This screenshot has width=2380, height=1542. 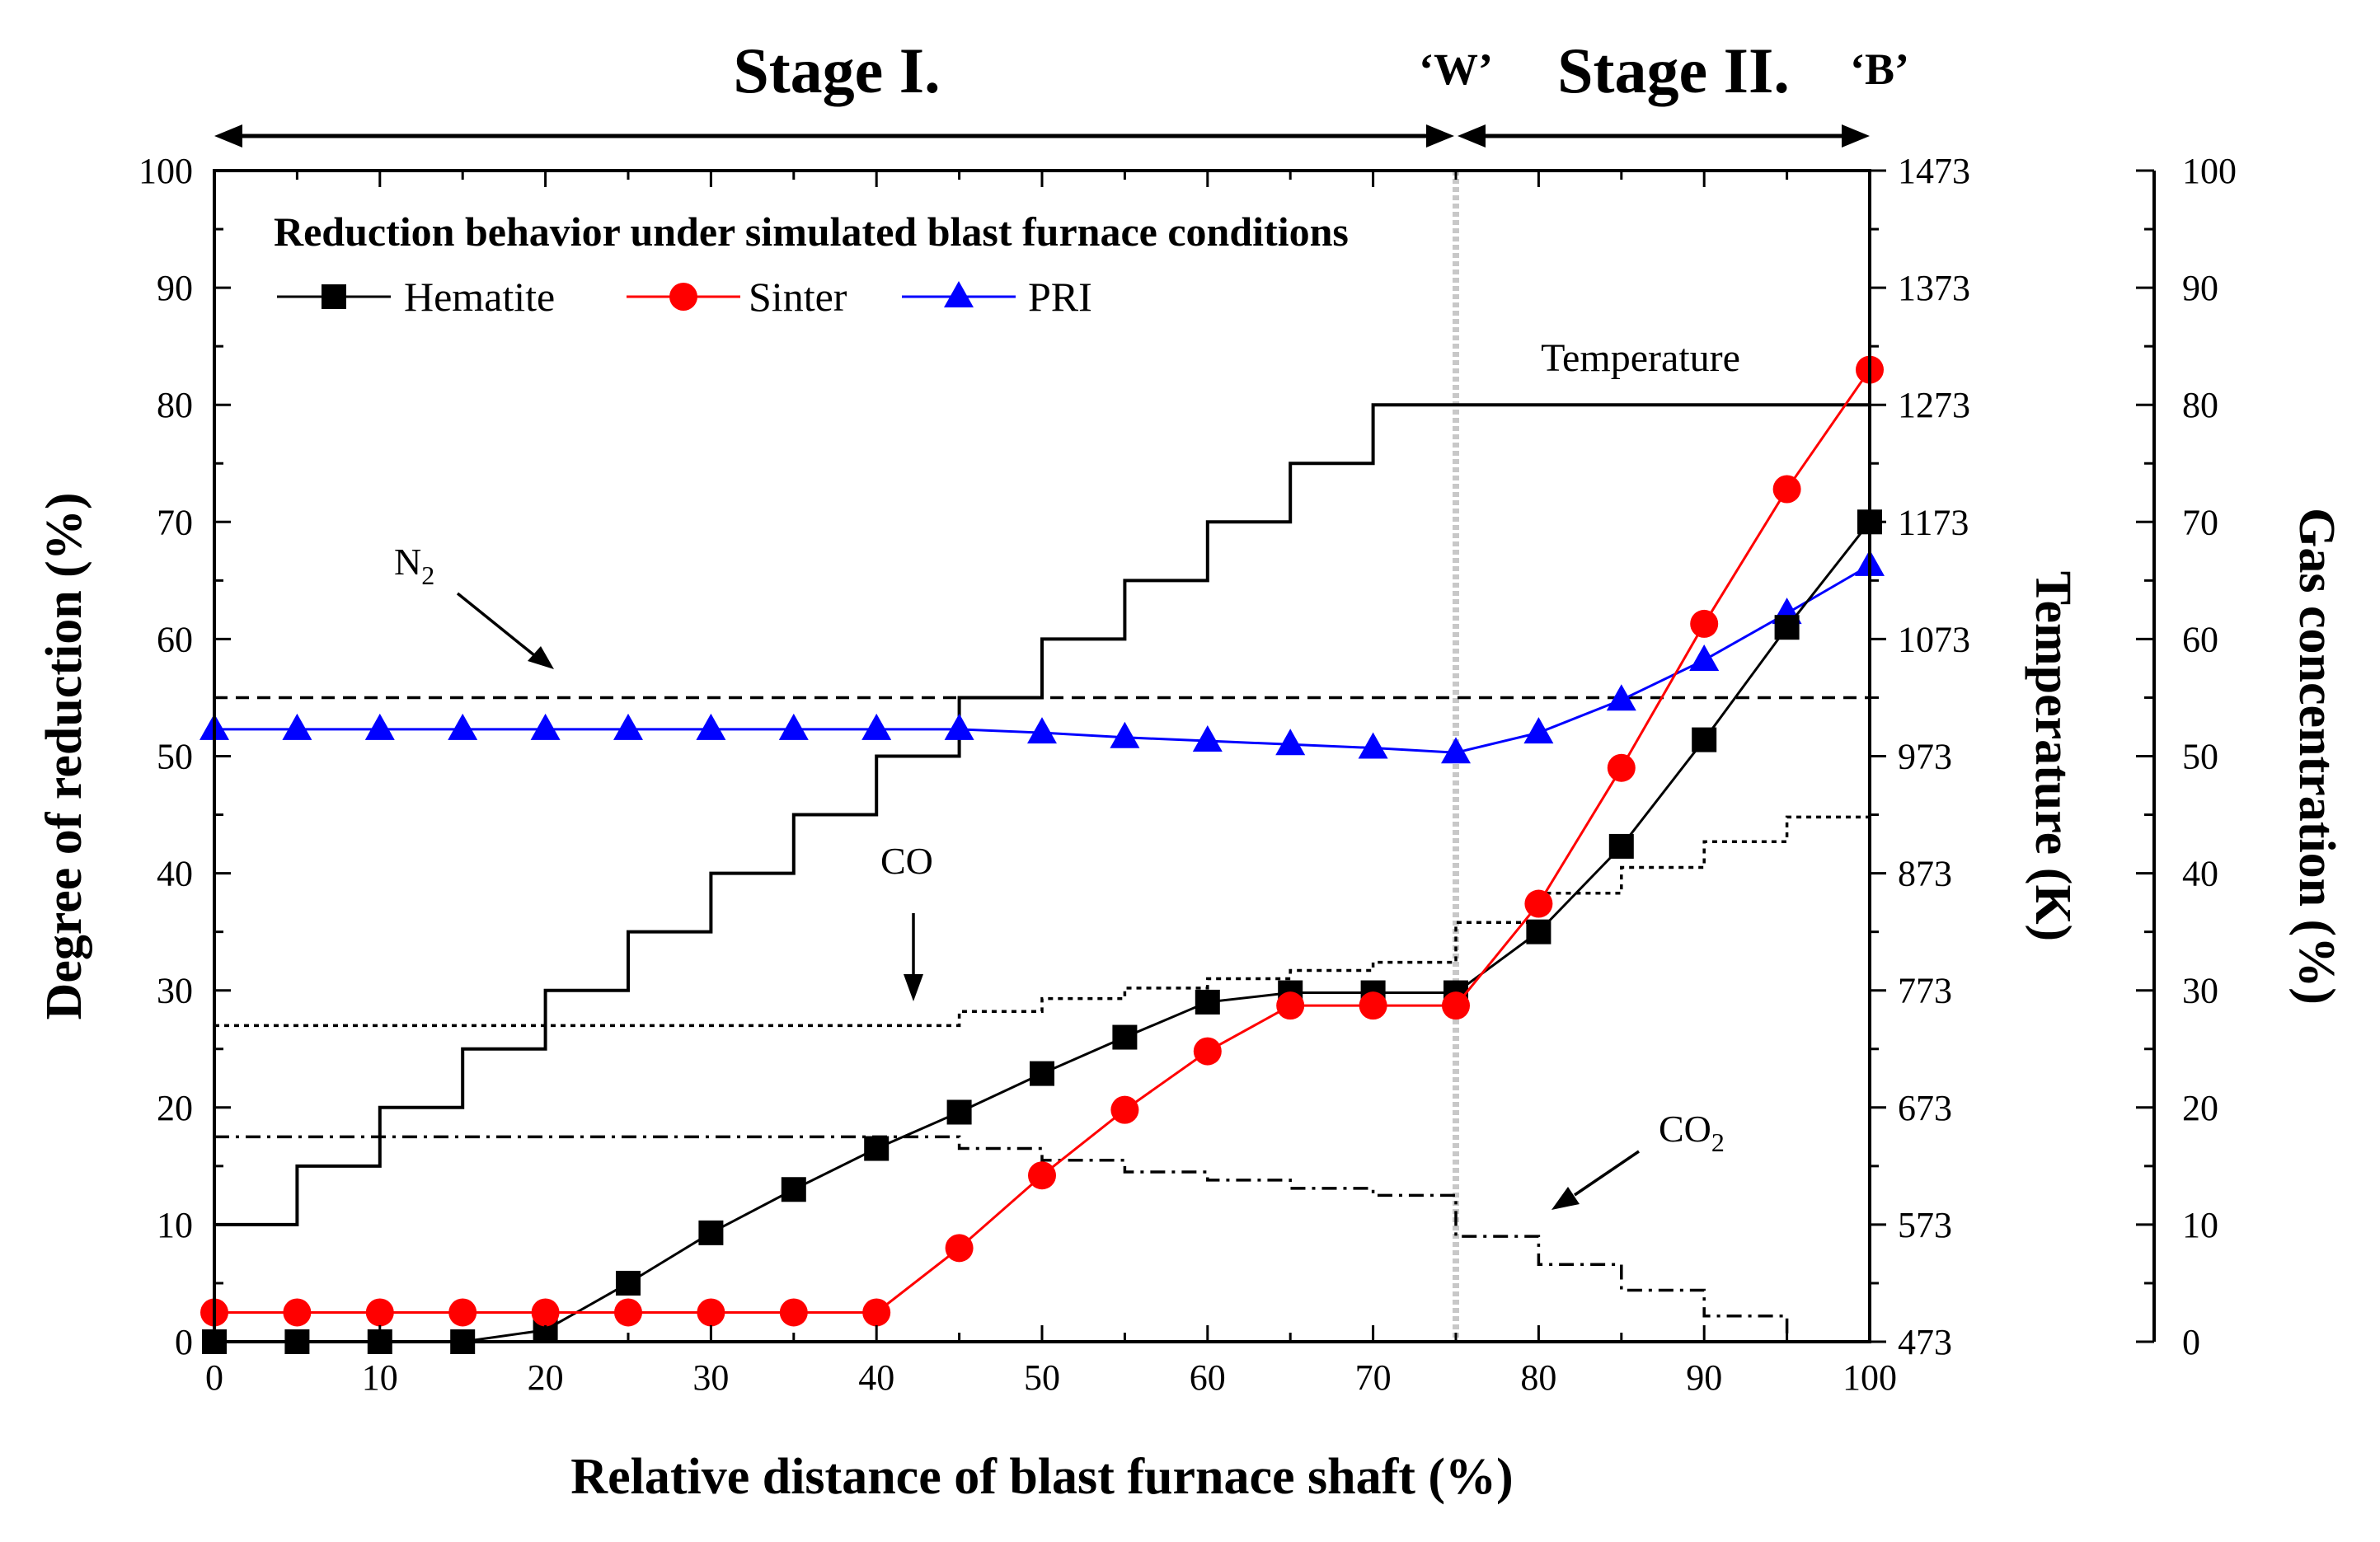 I want to click on y-gas-tick-label: 90, so click(x=2200, y=288).